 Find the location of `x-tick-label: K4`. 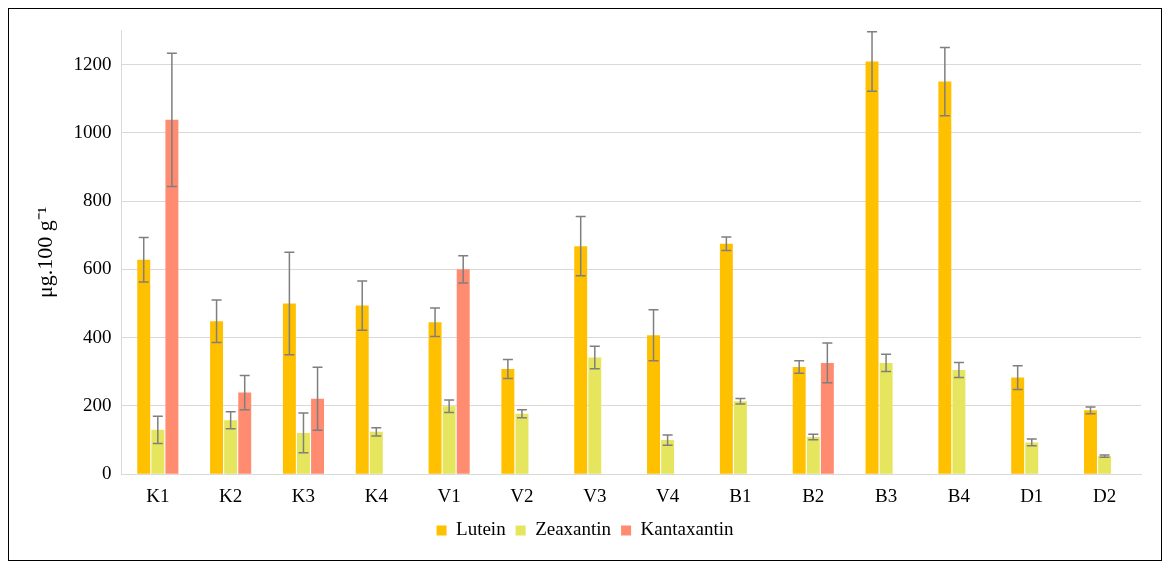

x-tick-label: K4 is located at coordinates (376, 495).